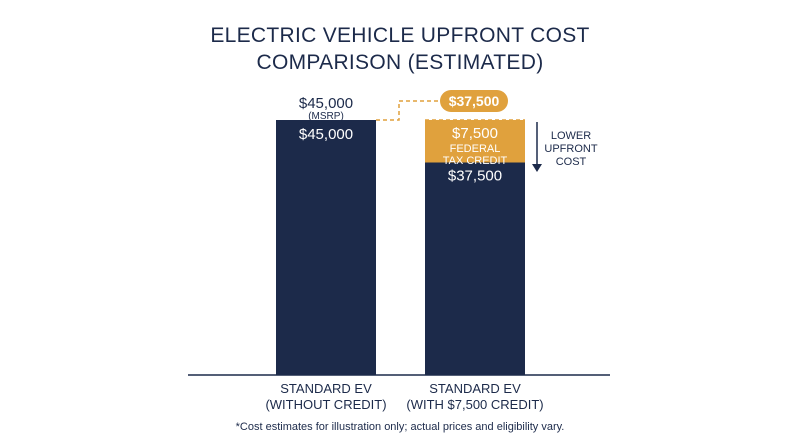 Image resolution: width=800 pixels, height=447 pixels. I want to click on msrp-note-label: (MSRP), so click(326, 116).